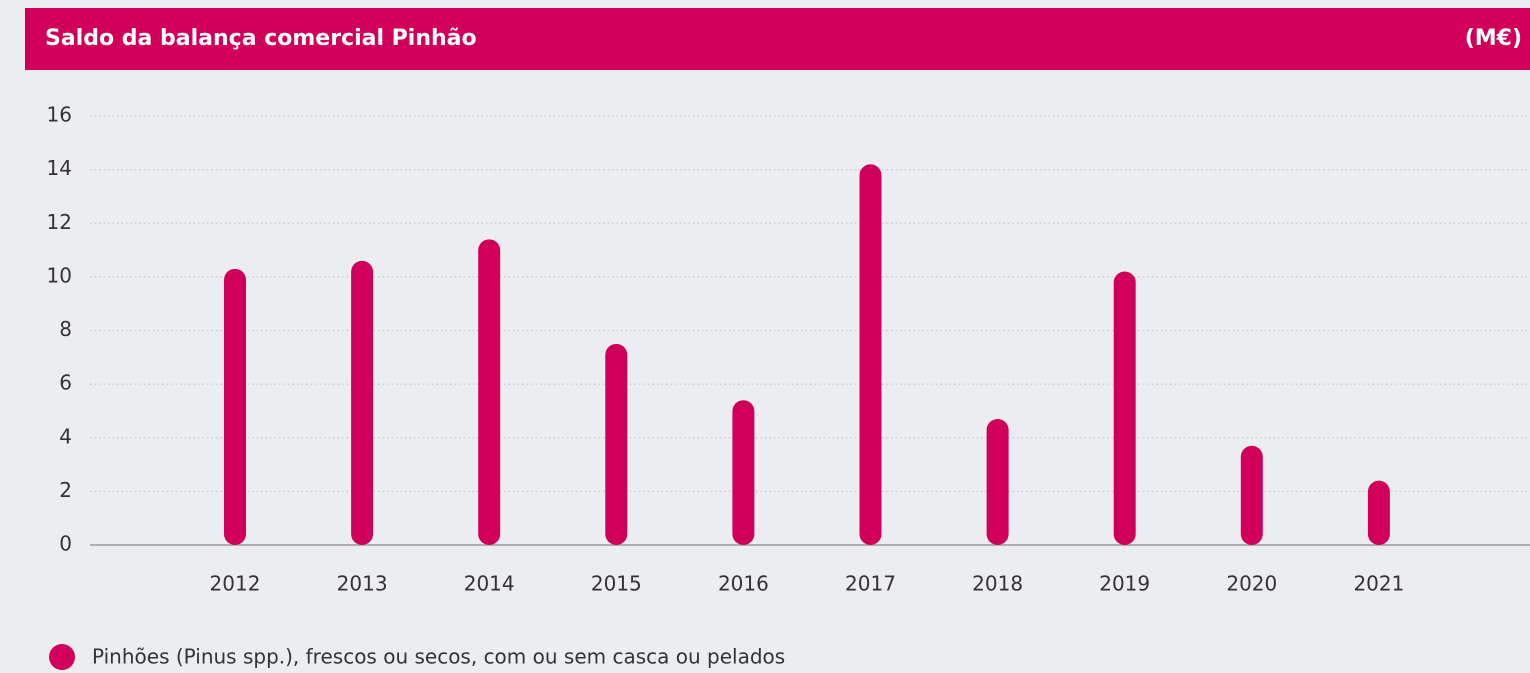 Image resolution: width=1530 pixels, height=673 pixels. I want to click on y-tick-label: 8, so click(65, 329).